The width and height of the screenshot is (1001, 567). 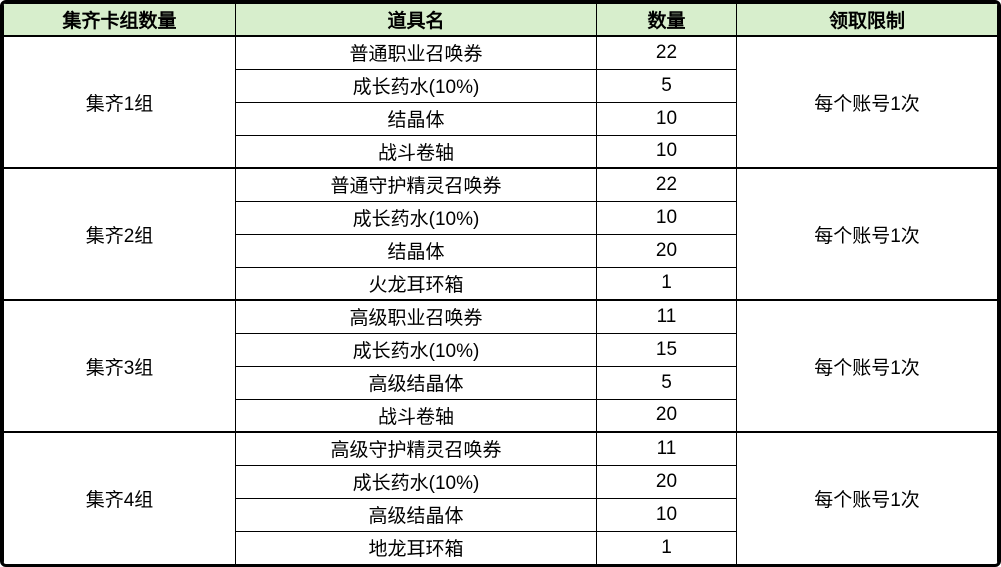 I want to click on quantity-cell: 15, so click(x=666, y=349).